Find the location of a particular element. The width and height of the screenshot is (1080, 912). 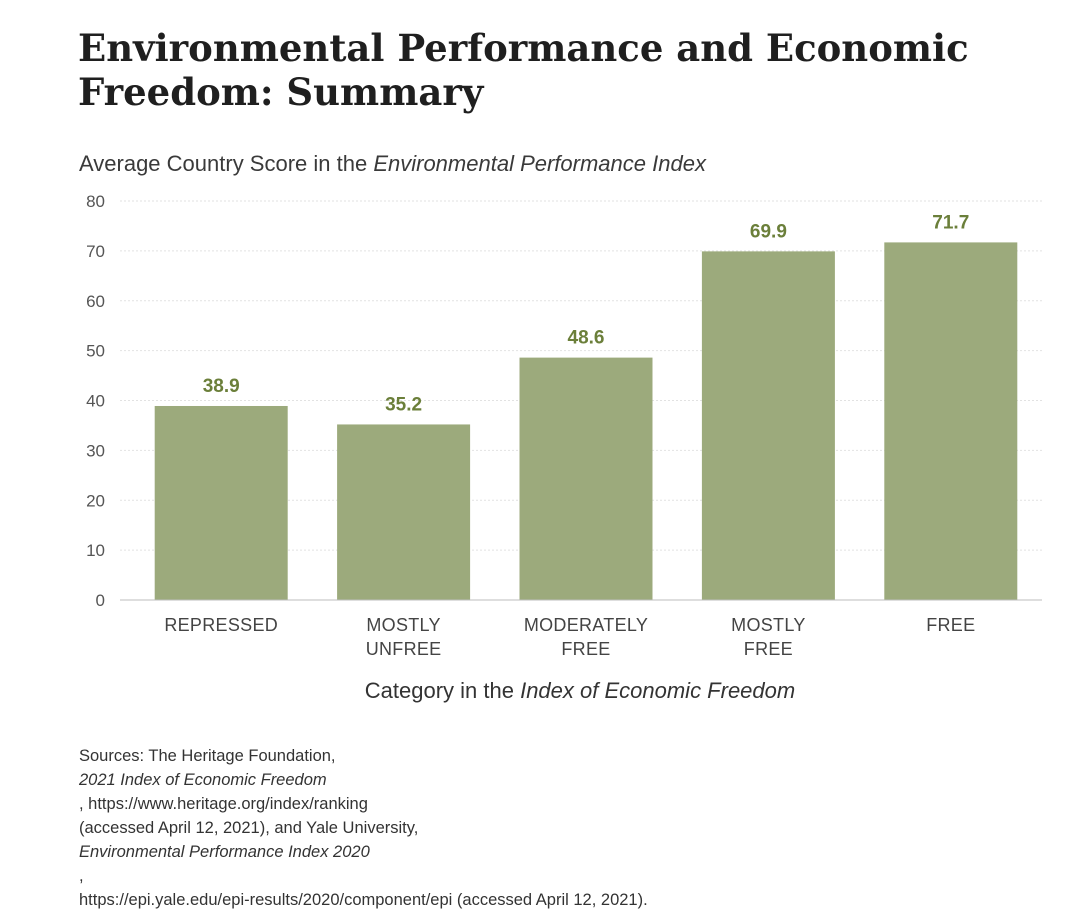

chart-title-line-2: Freedom: Summary is located at coordinates (281, 92).